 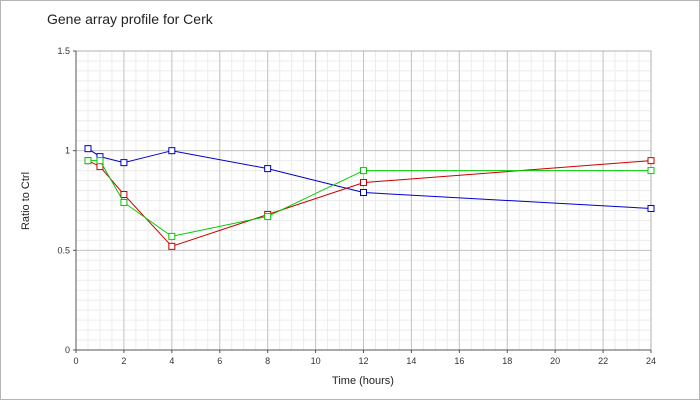 I want to click on x-tick-label: 24, so click(x=651, y=361).